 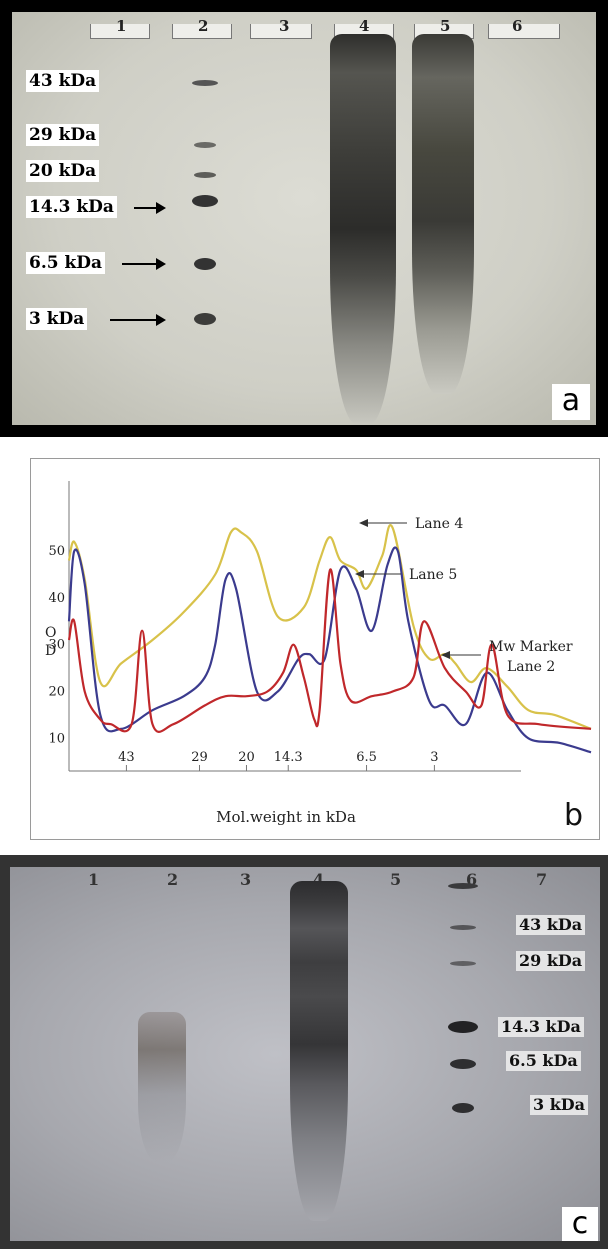 I want to click on panel-letter-c: c, so click(x=580, y=1224).